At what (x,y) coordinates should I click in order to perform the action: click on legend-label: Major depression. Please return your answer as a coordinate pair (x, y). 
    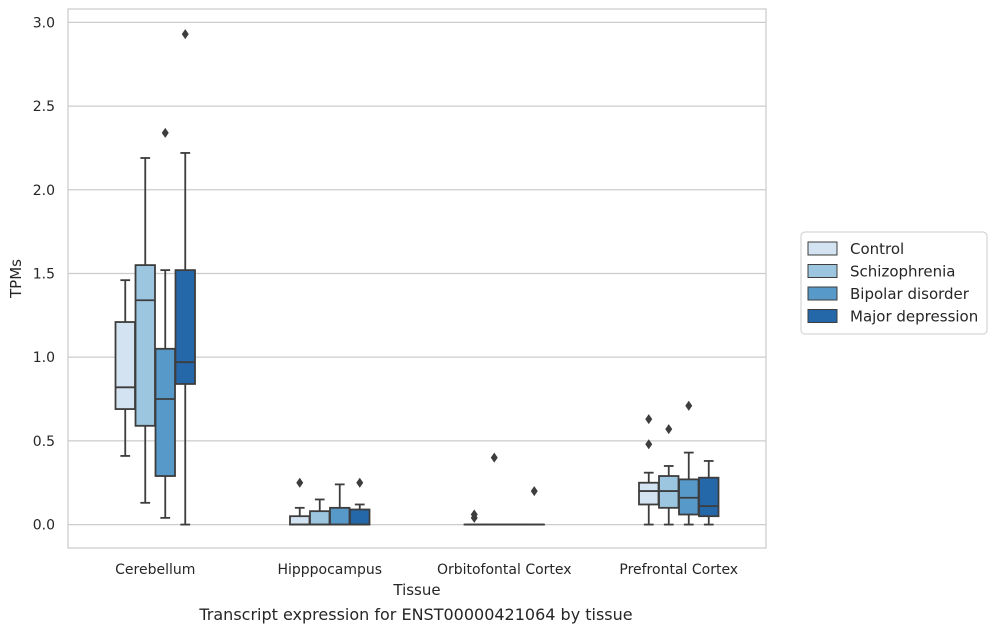
    Looking at the image, I should click on (914, 317).